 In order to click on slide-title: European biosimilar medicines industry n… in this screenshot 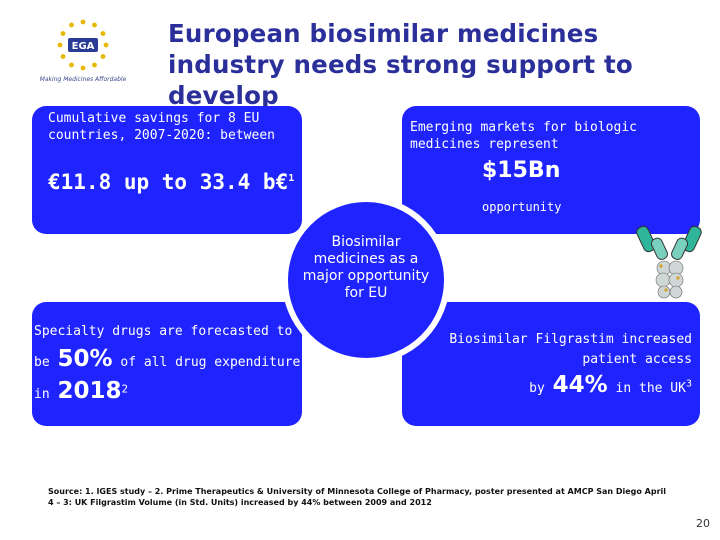, I will do `click(400, 64)`.